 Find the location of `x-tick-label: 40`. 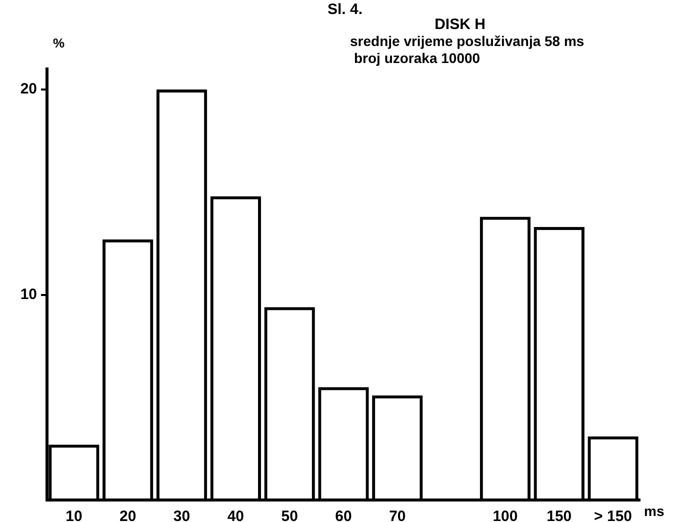

x-tick-label: 40 is located at coordinates (235, 515).